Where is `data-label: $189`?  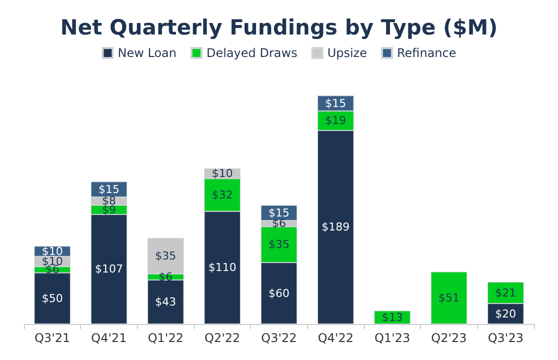
data-label: $189 is located at coordinates (336, 227).